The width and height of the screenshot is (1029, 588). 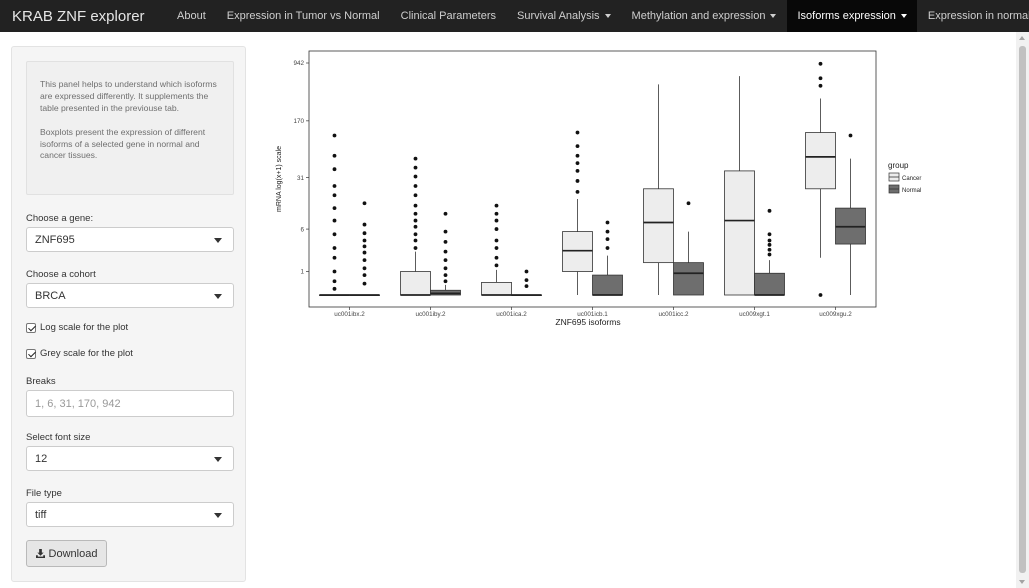 What do you see at coordinates (1022, 38) in the screenshot?
I see `scroll-up-icon` at bounding box center [1022, 38].